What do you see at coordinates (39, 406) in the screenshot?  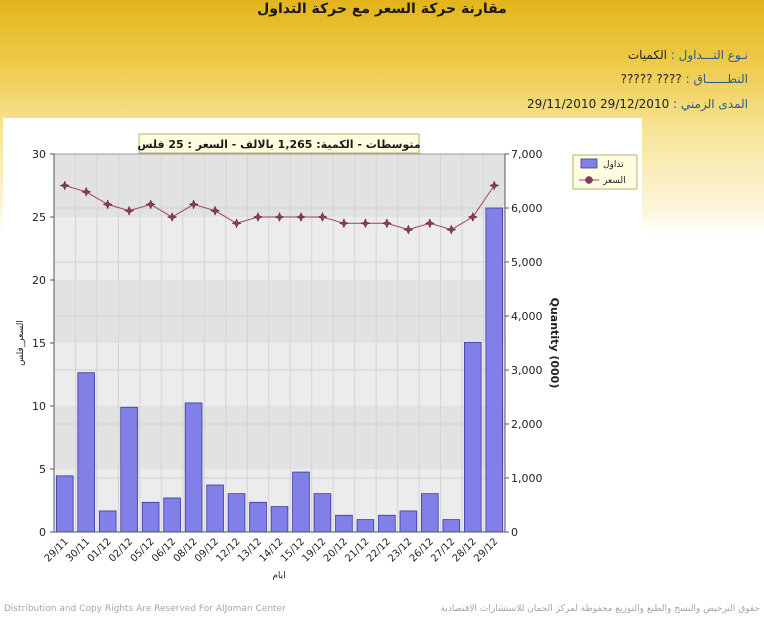 I see `left-axis-tick-label: 10` at bounding box center [39, 406].